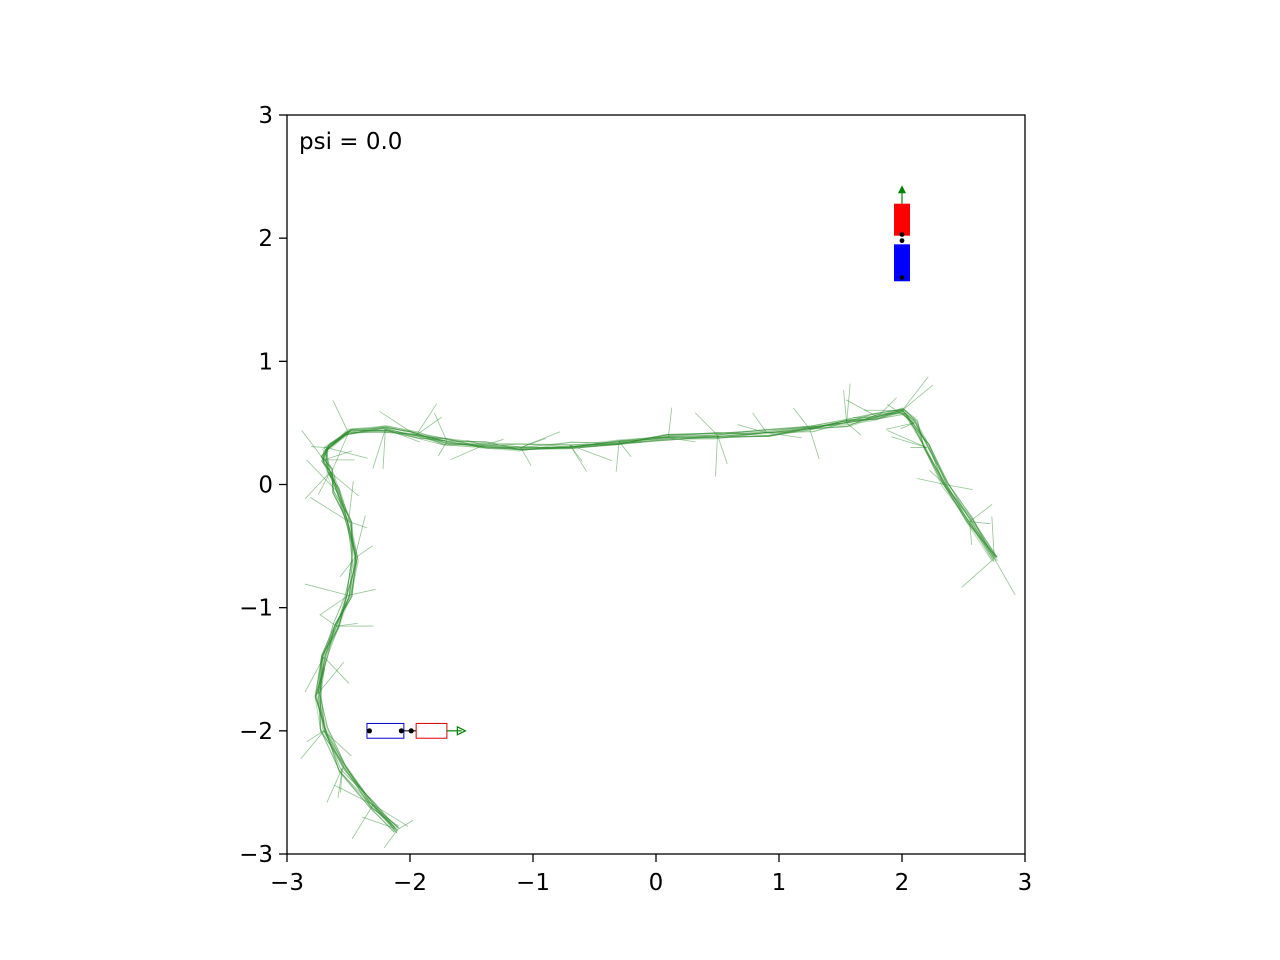 The height and width of the screenshot is (960, 1280). What do you see at coordinates (287, 883) in the screenshot?
I see `x-tick-label: −3` at bounding box center [287, 883].